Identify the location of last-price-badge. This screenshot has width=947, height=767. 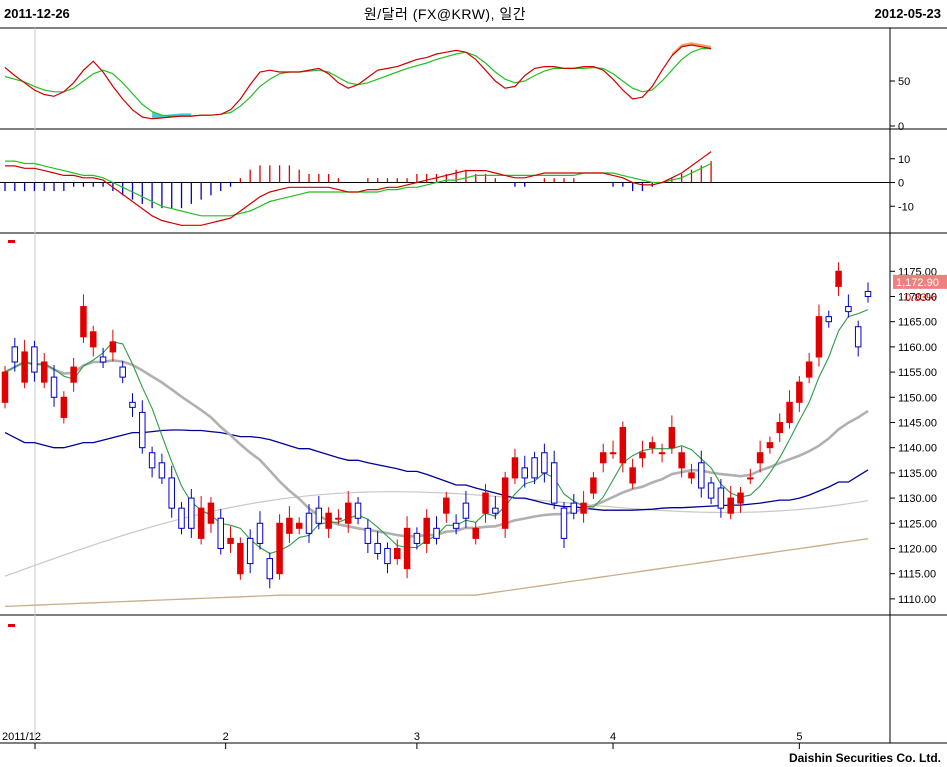
(920, 281).